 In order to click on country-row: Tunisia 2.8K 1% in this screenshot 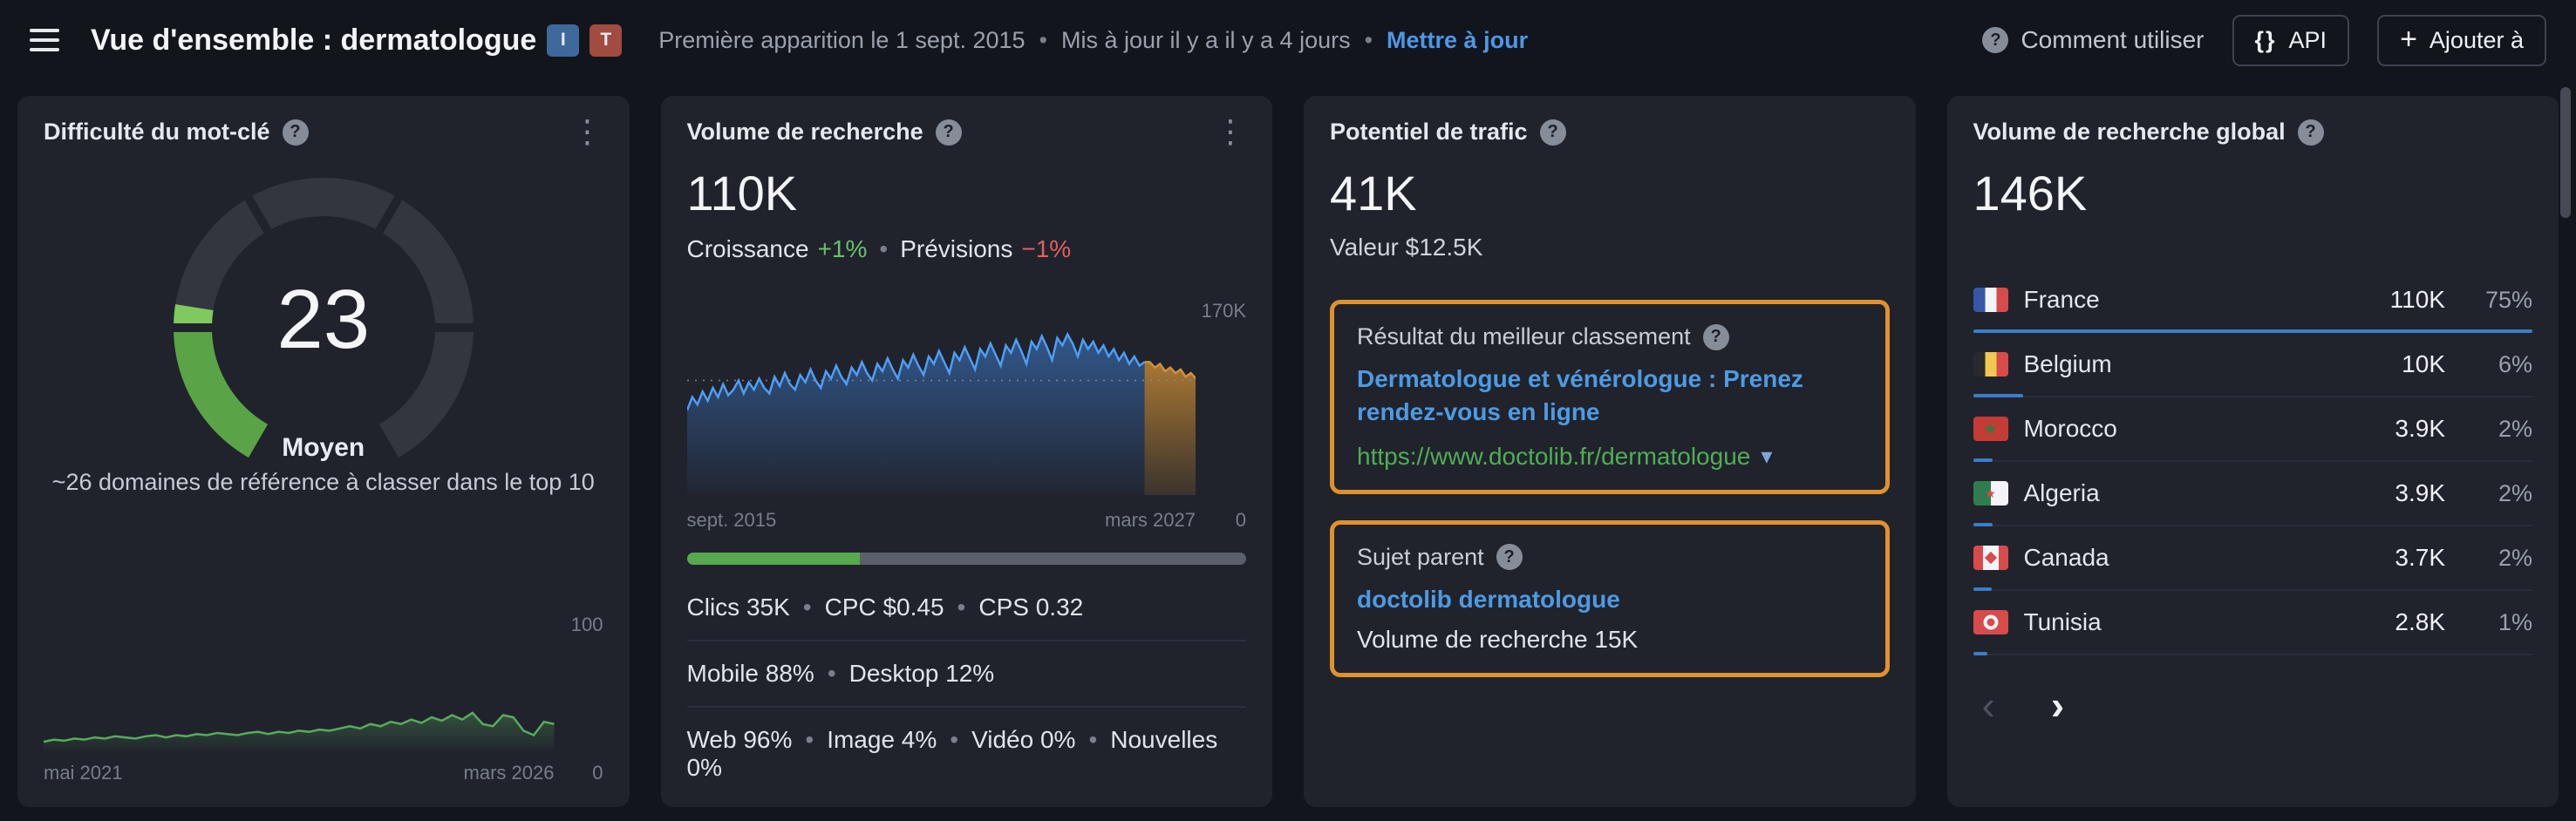, I will do `click(2252, 623)`.